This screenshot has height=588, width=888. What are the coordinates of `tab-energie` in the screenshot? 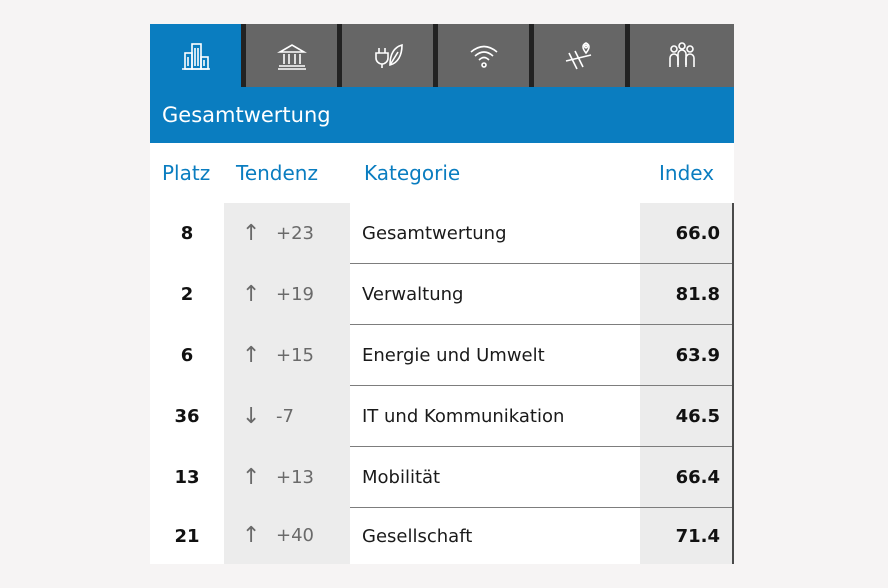 It's located at (387, 55).